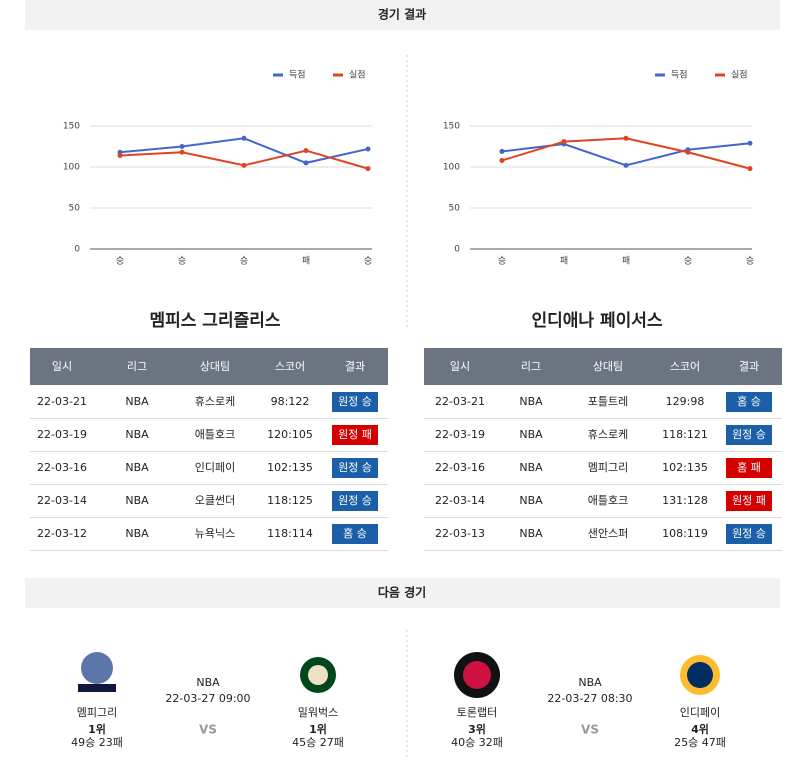  I want to click on table-cell: 샌안스퍼, so click(608, 533).